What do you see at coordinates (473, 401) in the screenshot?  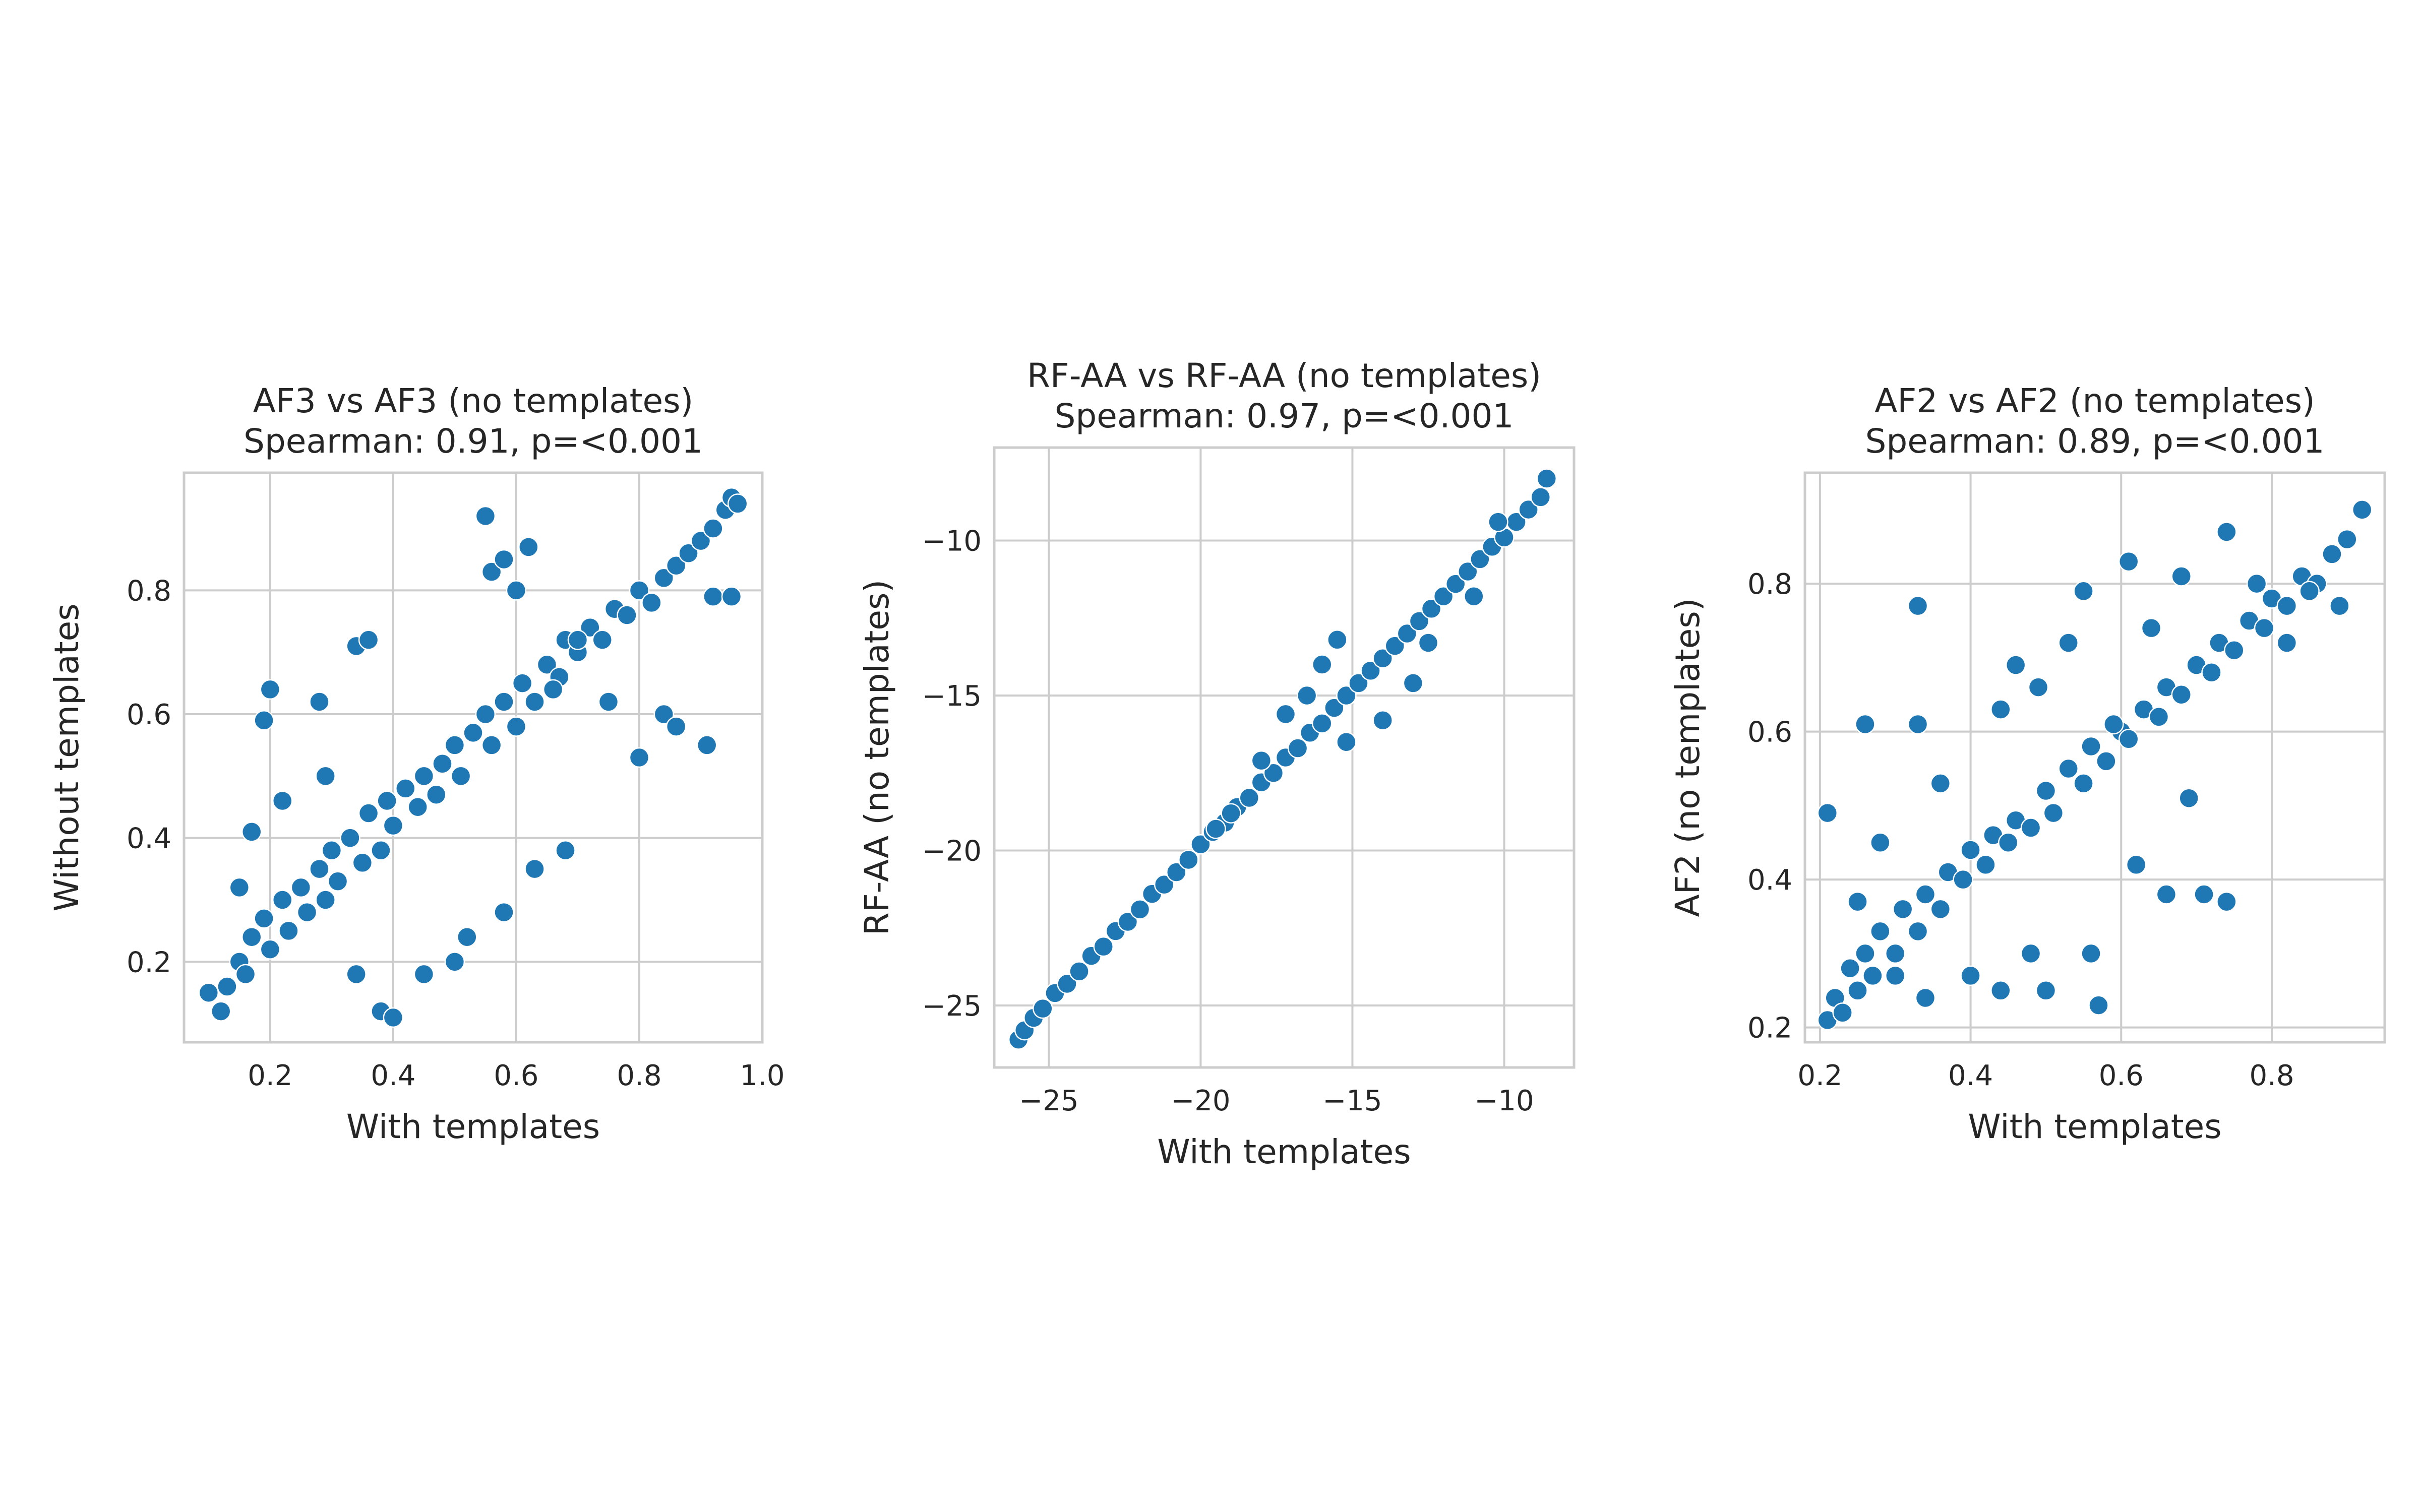 I see `panel-title: AF3 vs AF3 (no templates)` at bounding box center [473, 401].